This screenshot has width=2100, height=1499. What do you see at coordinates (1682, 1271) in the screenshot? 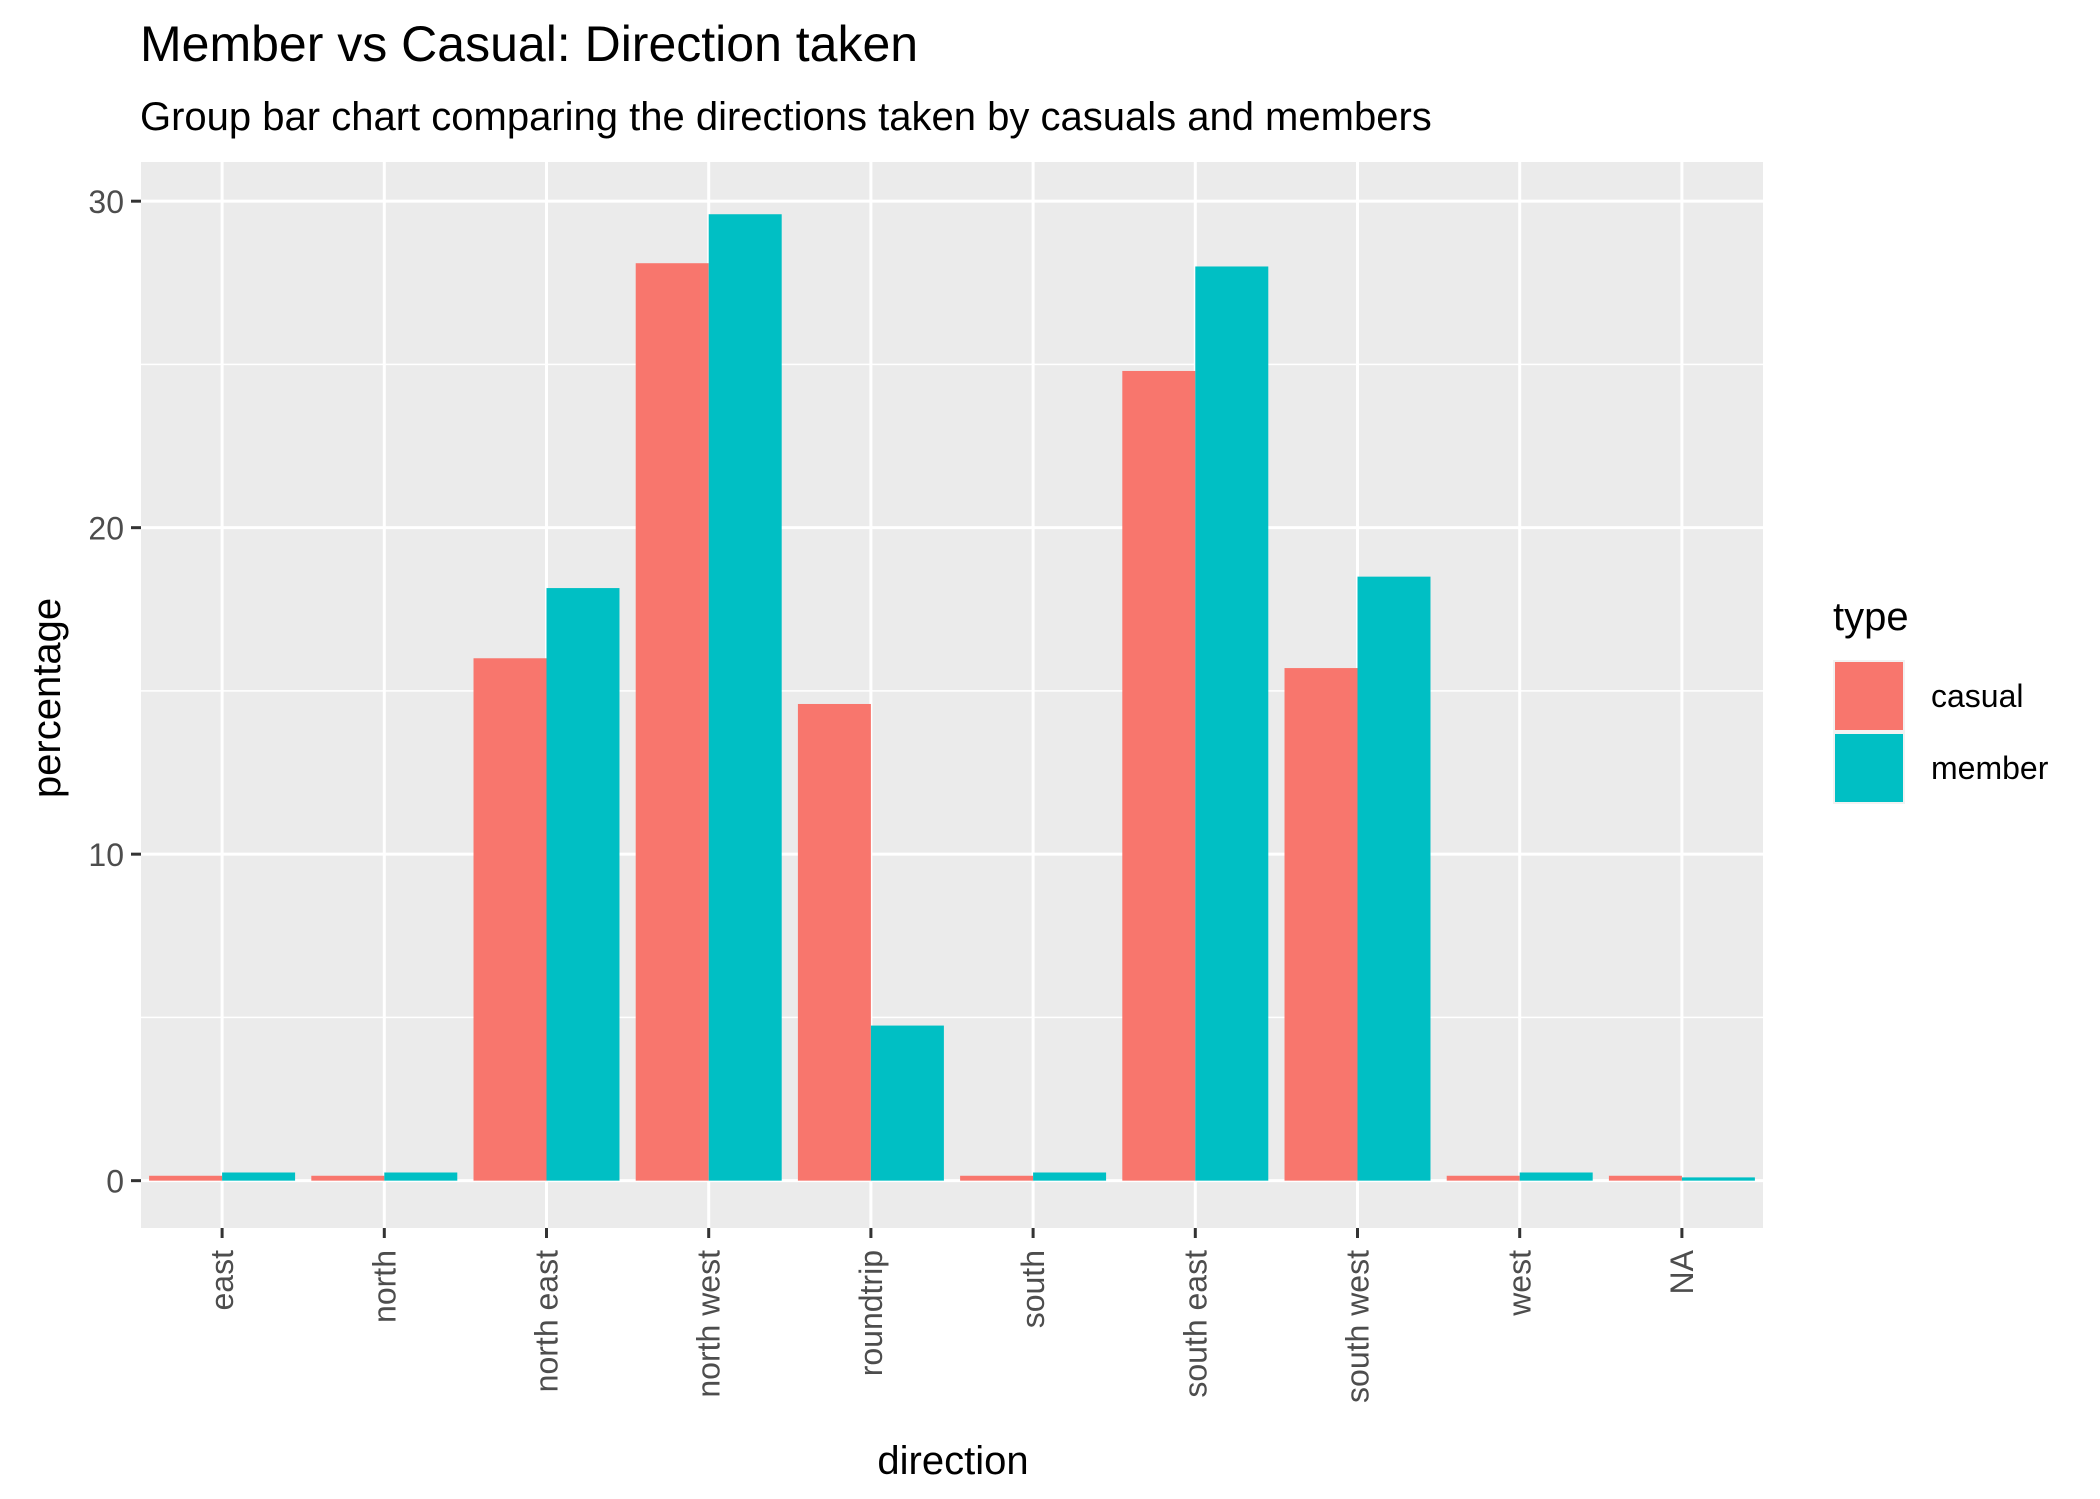
I see `x-tick-label: NA` at bounding box center [1682, 1271].